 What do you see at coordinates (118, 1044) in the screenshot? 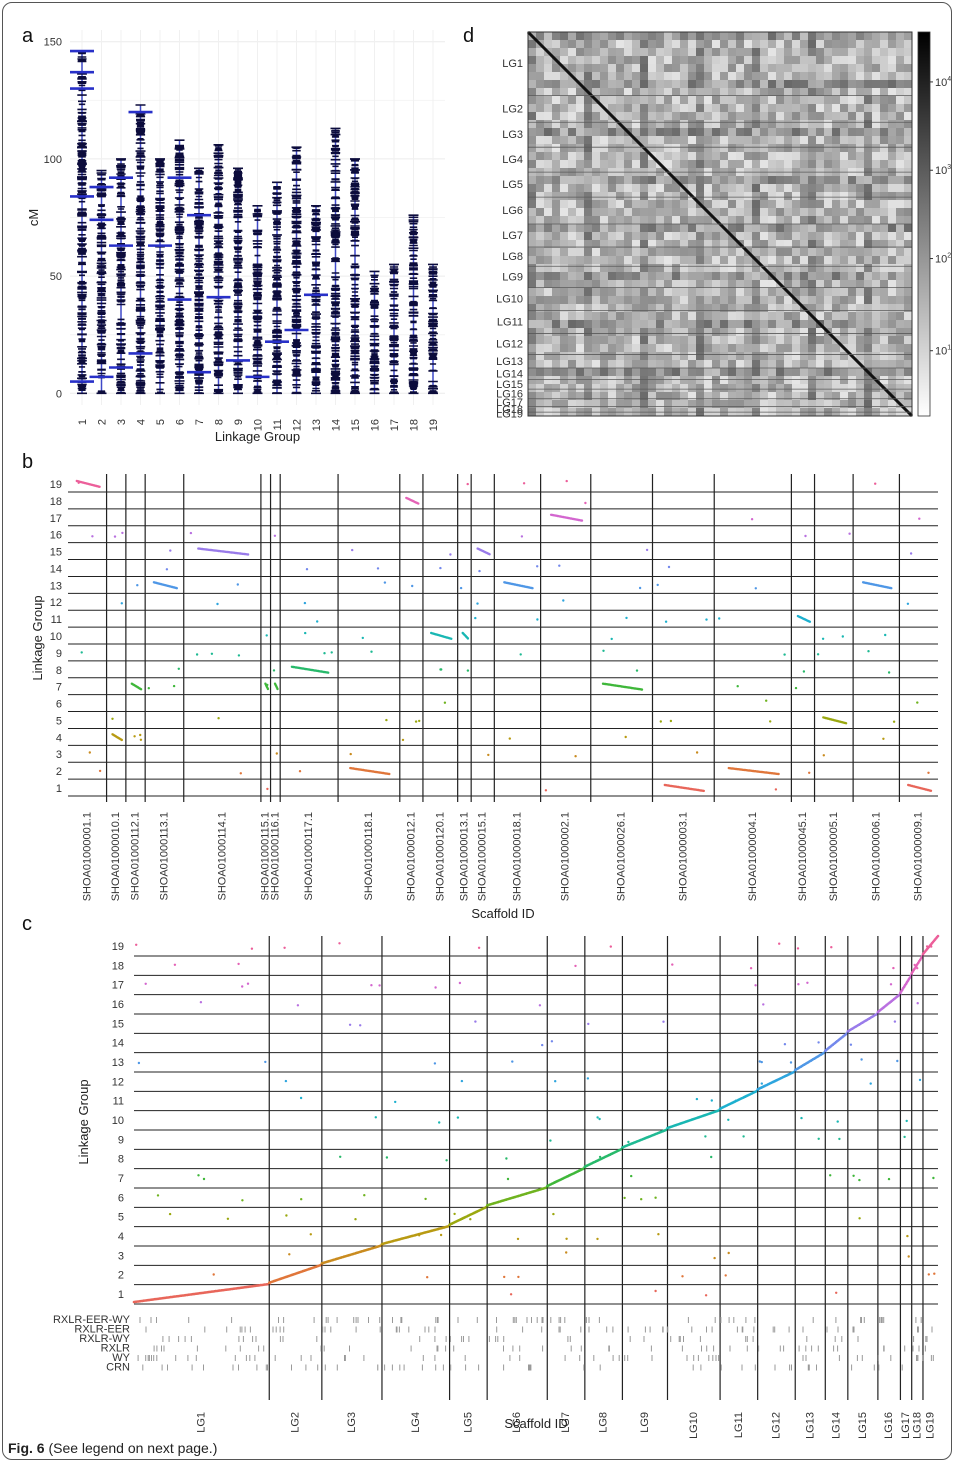
I see `y-tick-label: 14` at bounding box center [118, 1044].